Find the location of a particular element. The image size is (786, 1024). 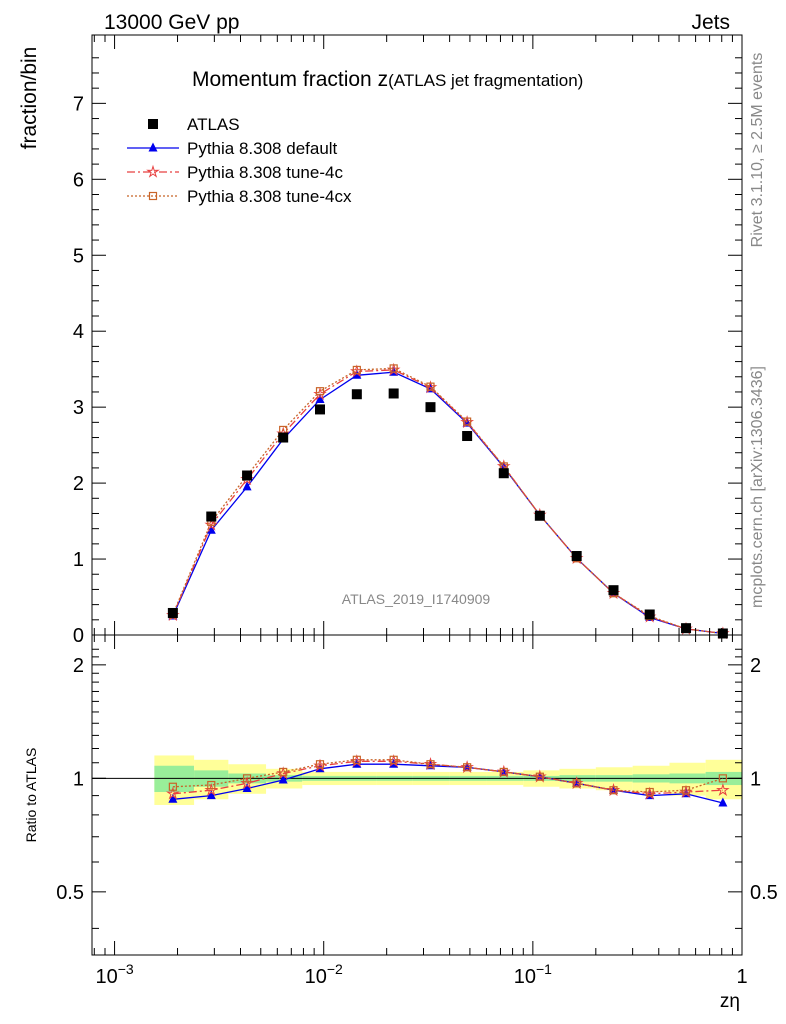

ratio-y-tick-label: 1 is located at coordinates (78, 779).